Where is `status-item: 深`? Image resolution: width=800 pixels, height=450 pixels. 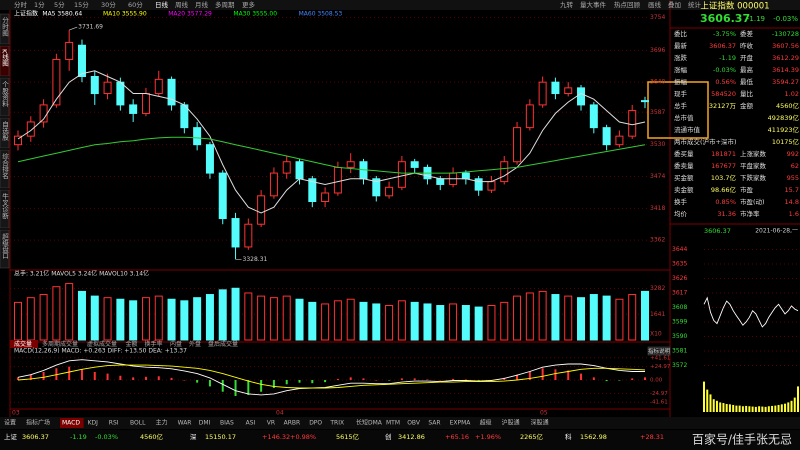
status-item: 深 is located at coordinates (193, 436).